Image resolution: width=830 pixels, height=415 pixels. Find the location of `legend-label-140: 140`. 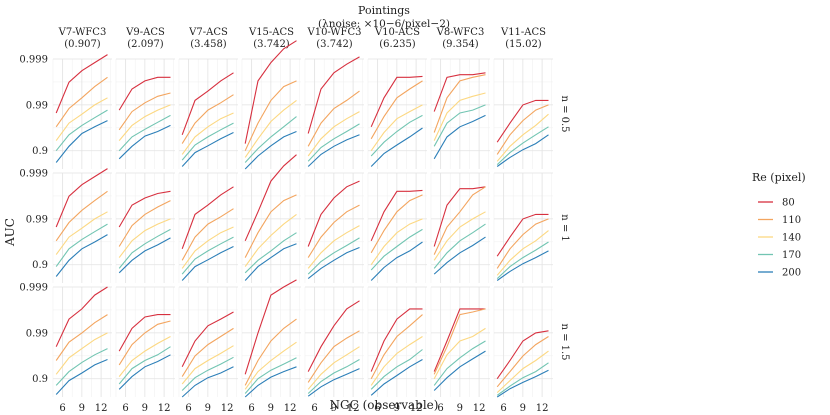

legend-label-140: 140 is located at coordinates (791, 238).